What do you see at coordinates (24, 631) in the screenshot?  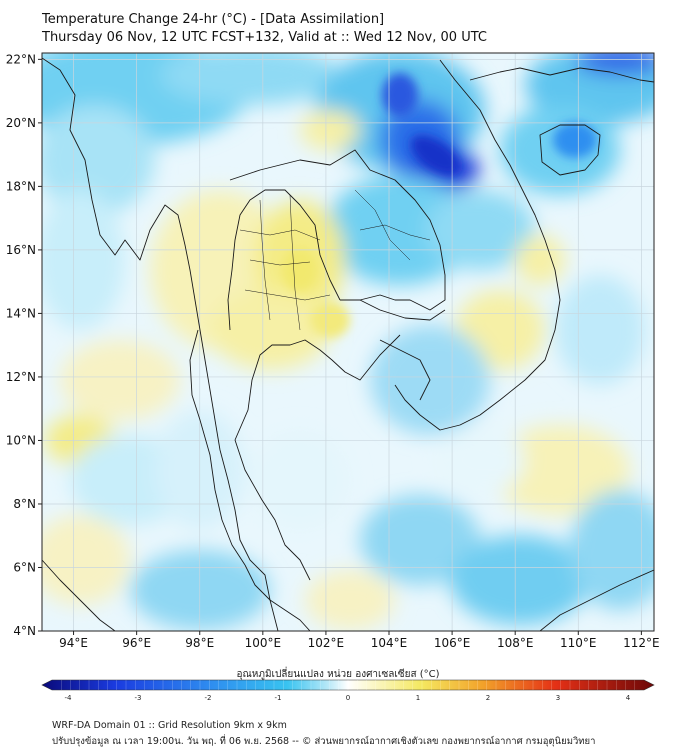 I see `lat-tick-label: 4°N` at bounding box center [24, 631].